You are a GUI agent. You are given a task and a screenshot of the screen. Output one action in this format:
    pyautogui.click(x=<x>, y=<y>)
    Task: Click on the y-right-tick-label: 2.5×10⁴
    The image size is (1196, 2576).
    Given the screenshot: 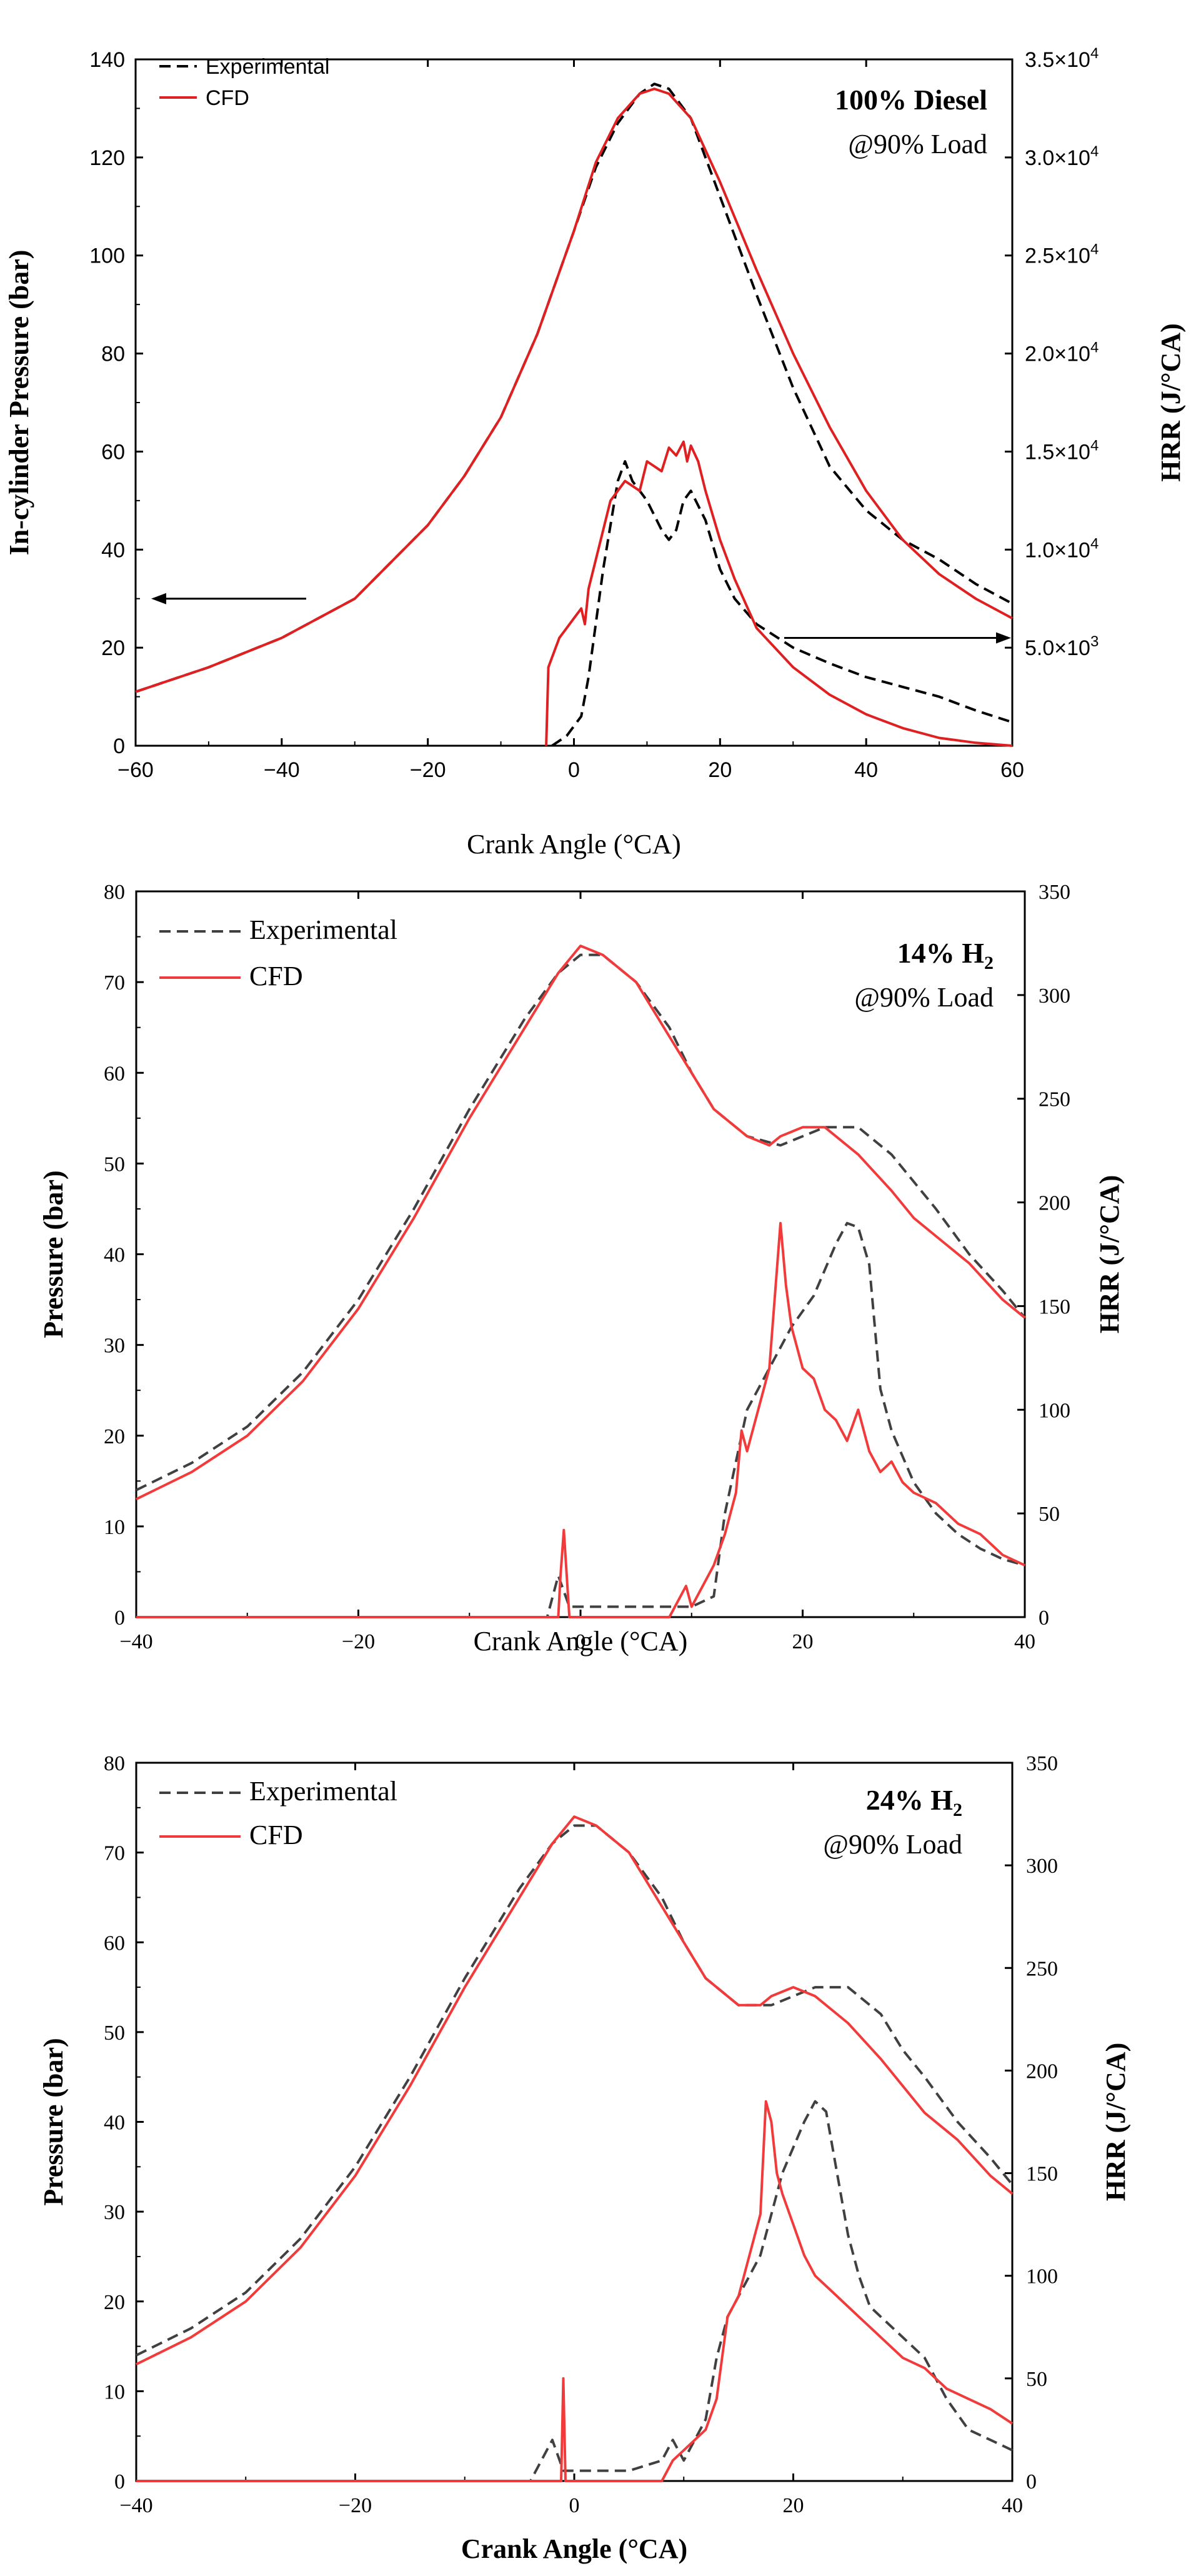 What is the action you would take?
    pyautogui.click(x=1062, y=254)
    